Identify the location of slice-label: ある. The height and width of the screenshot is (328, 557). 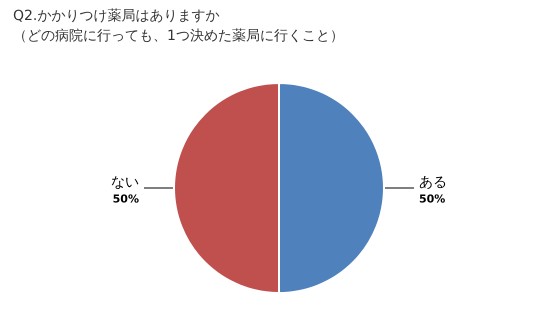
(433, 182).